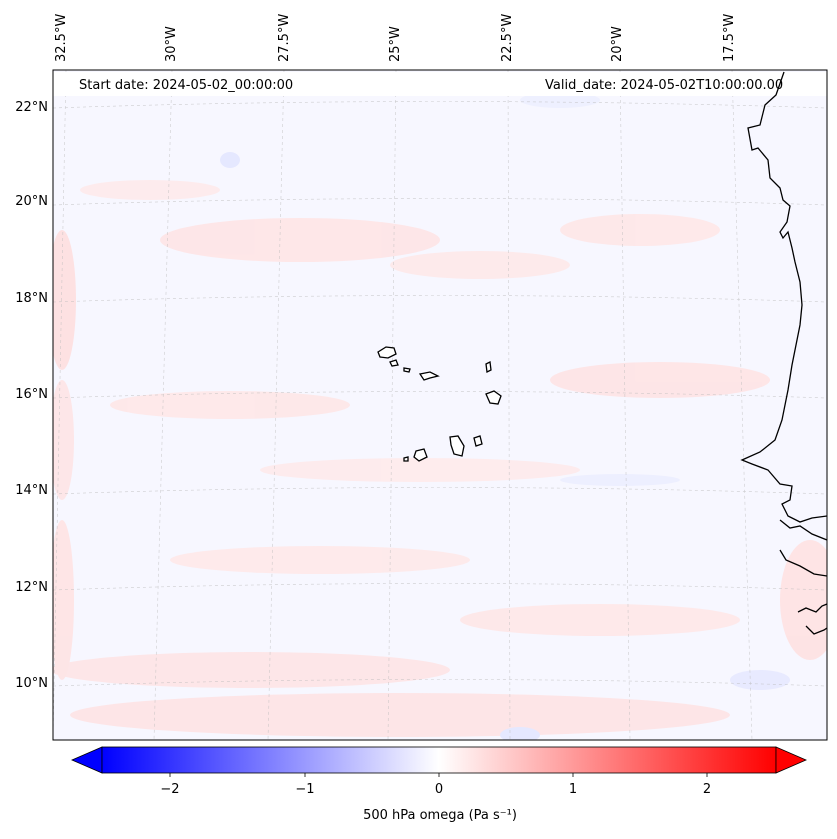 The width and height of the screenshot is (837, 839). What do you see at coordinates (507, 37) in the screenshot?
I see `lon-label: 22.5°W` at bounding box center [507, 37].